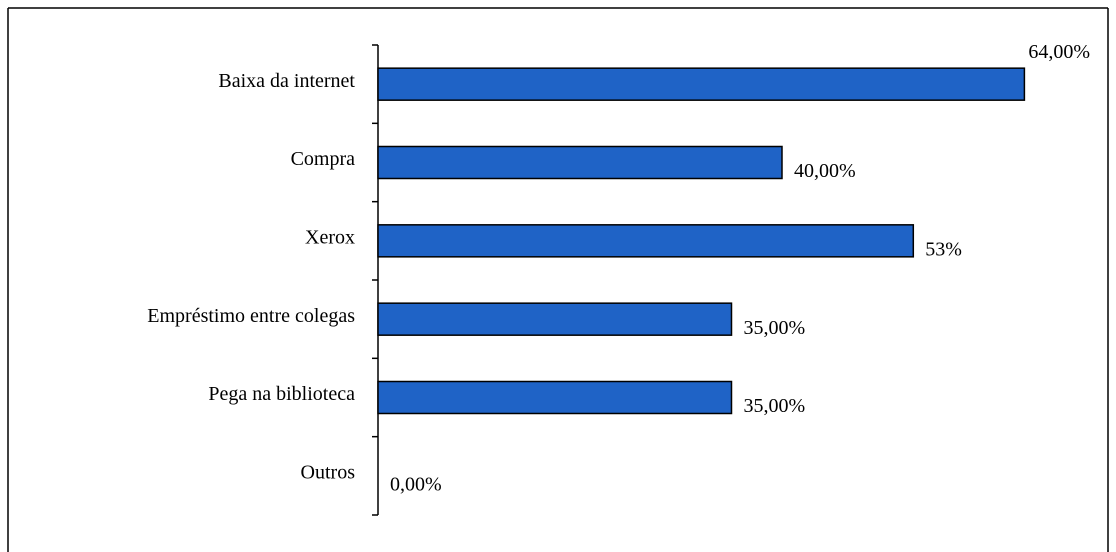 The height and width of the screenshot is (552, 1116). I want to click on category-label: Pega na biblioteca, so click(281, 394).